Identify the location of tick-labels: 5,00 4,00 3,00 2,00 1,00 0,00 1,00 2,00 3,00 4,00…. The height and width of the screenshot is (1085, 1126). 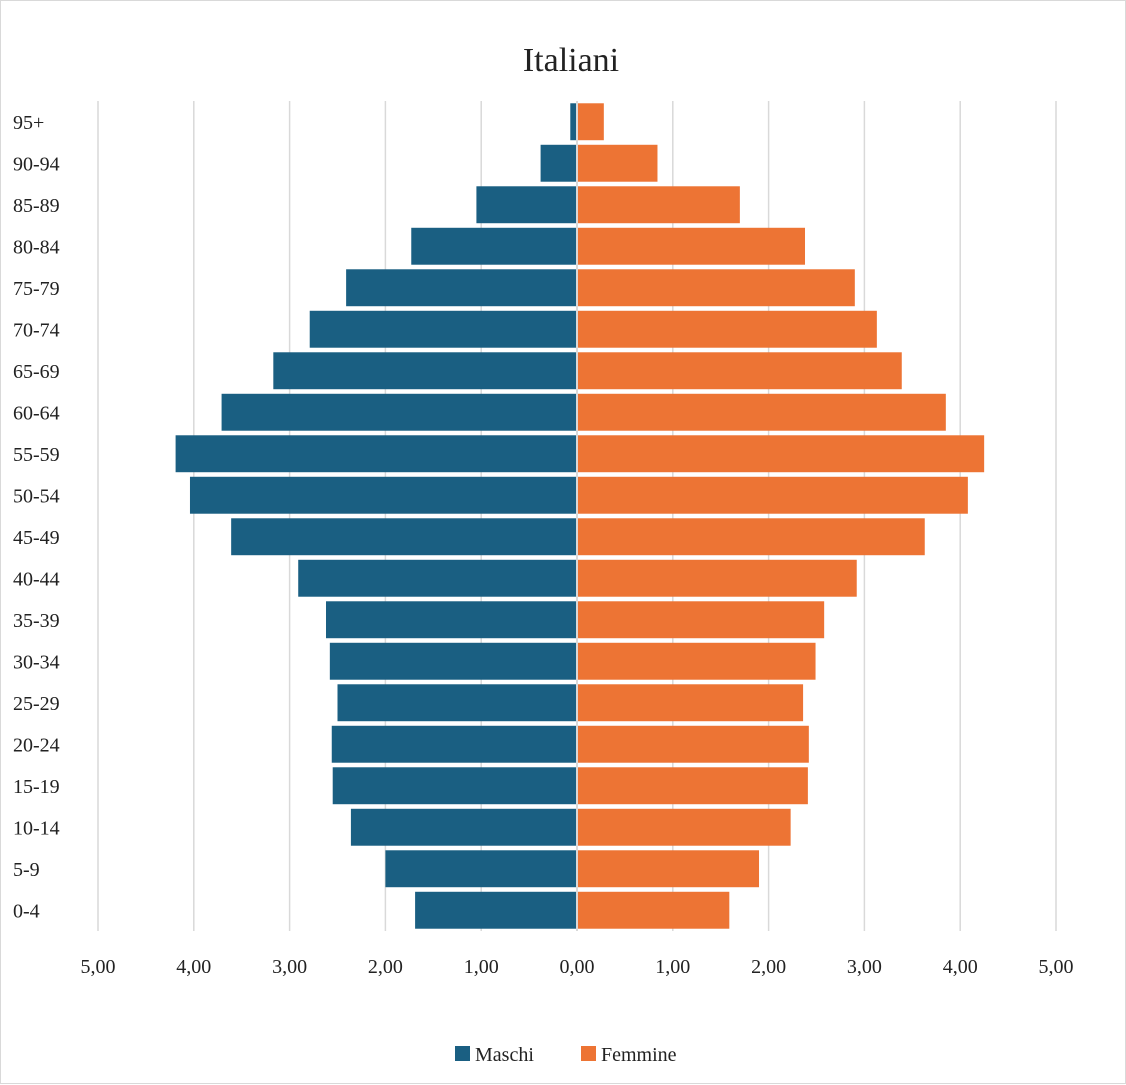
(577, 967).